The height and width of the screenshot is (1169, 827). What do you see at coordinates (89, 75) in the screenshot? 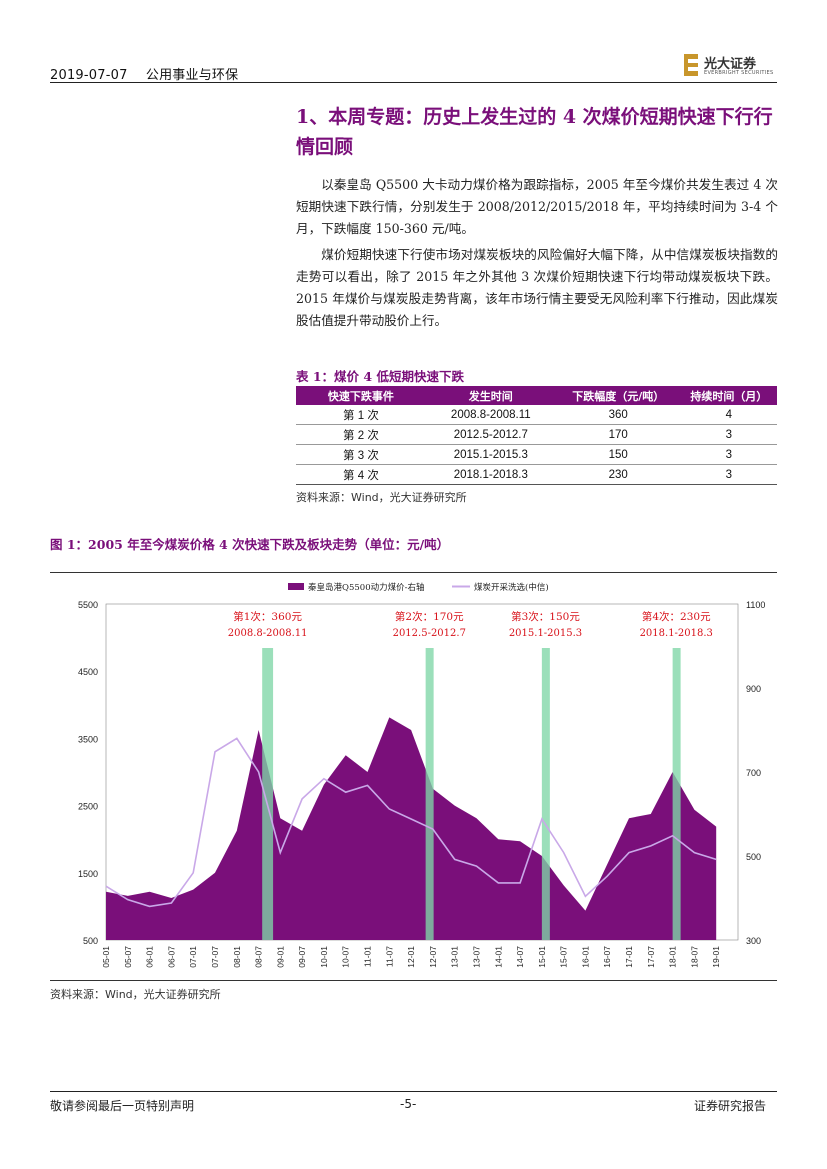
I see `report-date: 2019-07-07` at bounding box center [89, 75].